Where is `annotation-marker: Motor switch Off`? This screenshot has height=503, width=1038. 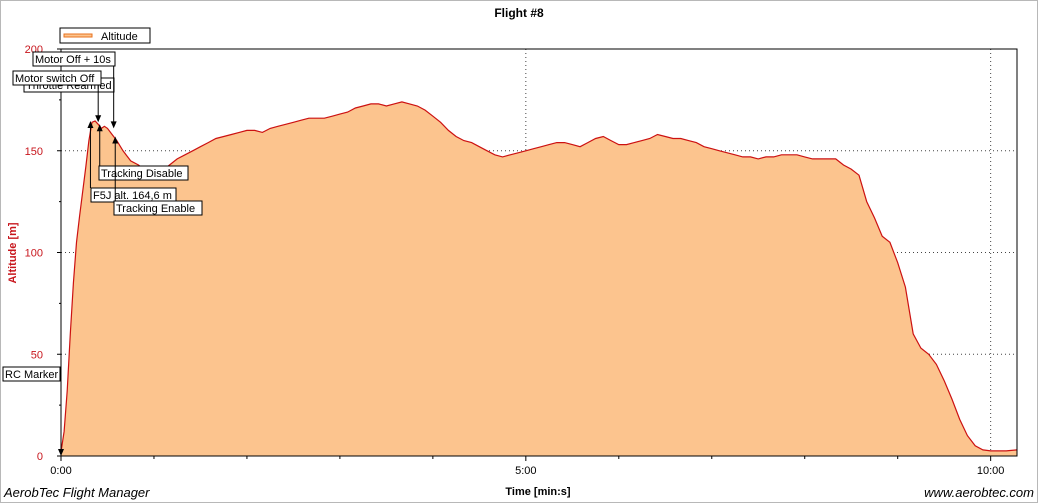 annotation-marker: Motor switch Off is located at coordinates (57, 96).